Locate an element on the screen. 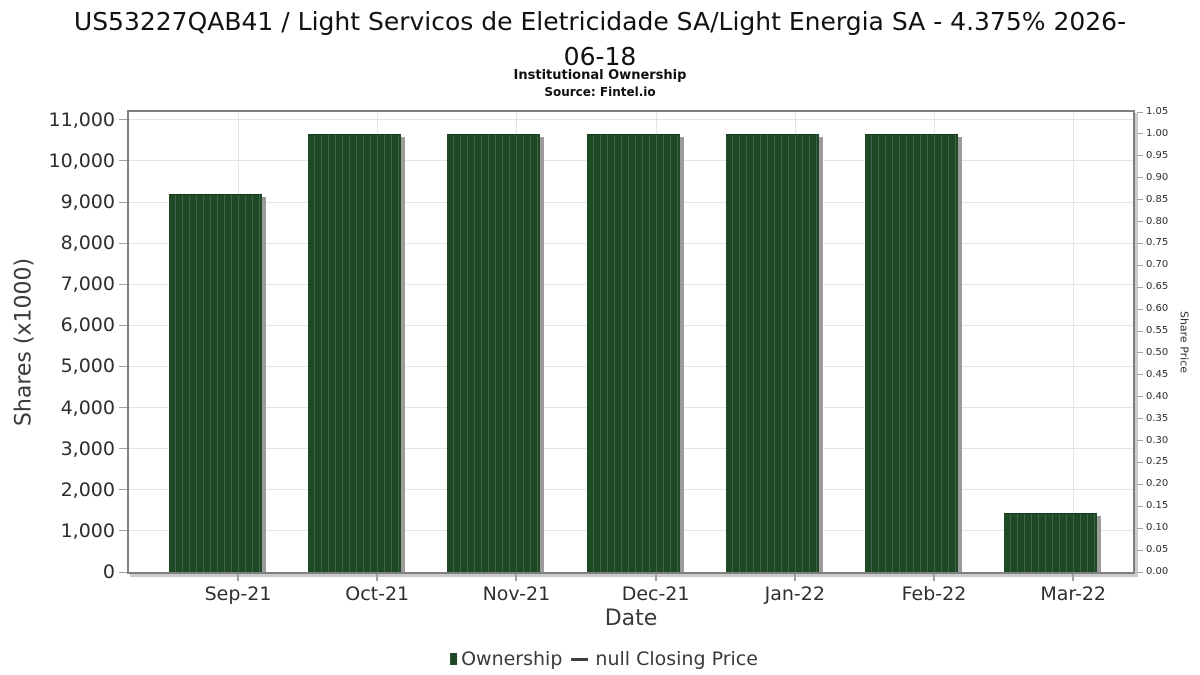 Image resolution: width=1200 pixels, height=675 pixels. y-right-tick-label: 0.40 is located at coordinates (1157, 396).